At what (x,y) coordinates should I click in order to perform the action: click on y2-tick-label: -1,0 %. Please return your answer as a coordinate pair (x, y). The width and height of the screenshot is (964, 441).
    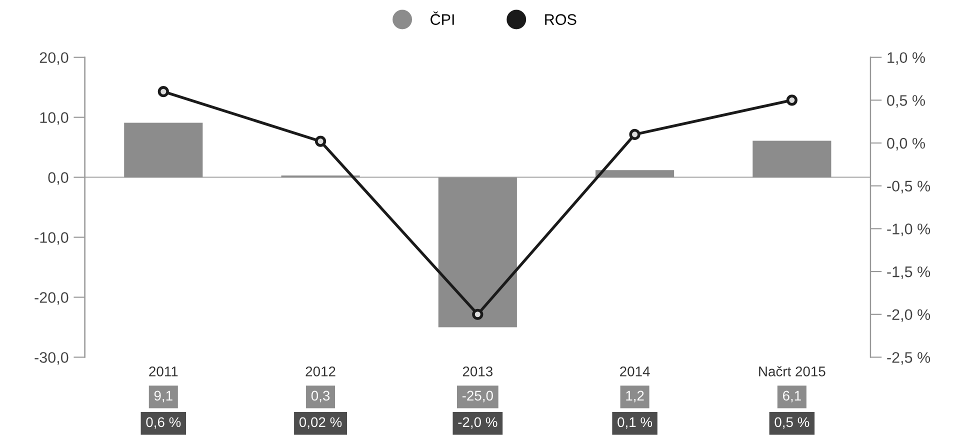
    Looking at the image, I should click on (908, 230).